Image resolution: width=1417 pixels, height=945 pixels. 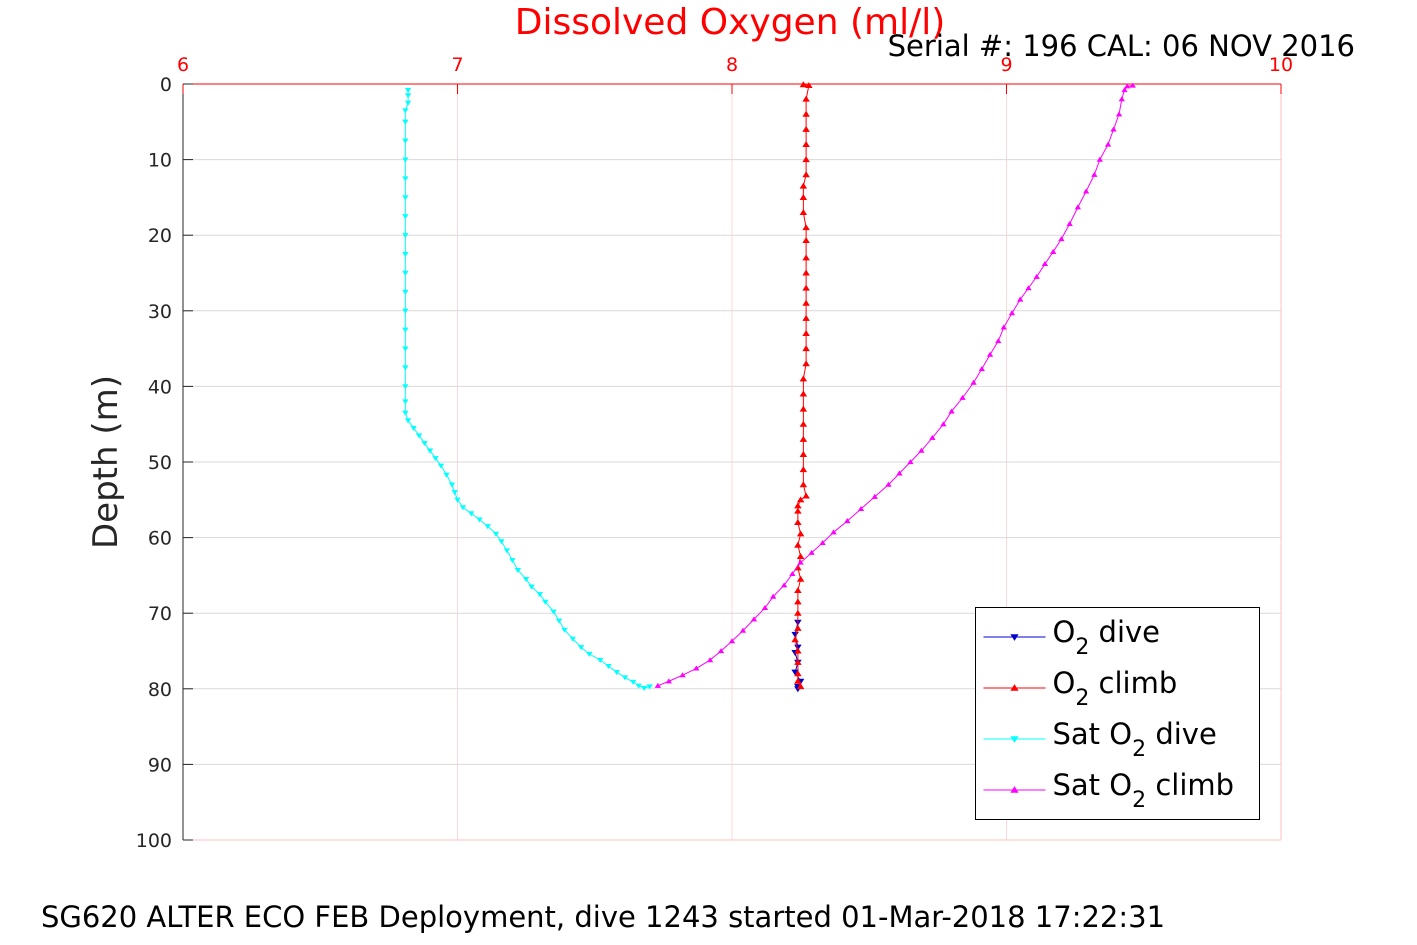 What do you see at coordinates (154, 463) in the screenshot?
I see `y-tick-labels: 0 10 20 30 40 50 60 70 80 90 100` at bounding box center [154, 463].